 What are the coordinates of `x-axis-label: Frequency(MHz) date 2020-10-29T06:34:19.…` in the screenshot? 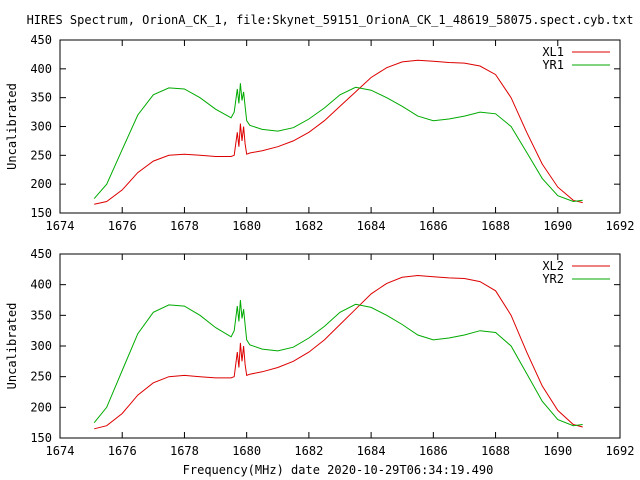 It's located at (338, 470).